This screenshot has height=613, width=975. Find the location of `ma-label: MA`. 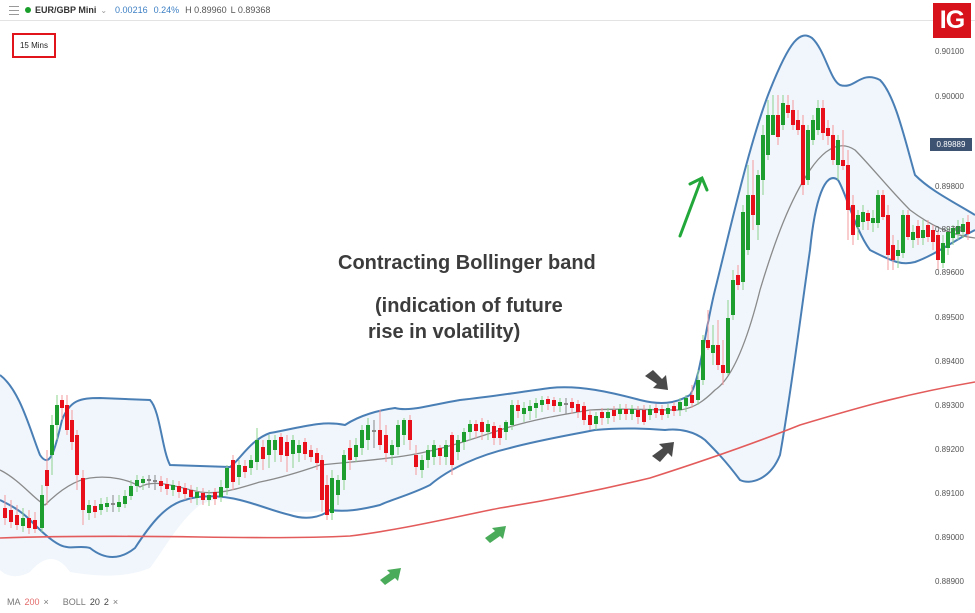

ma-label: MA is located at coordinates (14, 602).